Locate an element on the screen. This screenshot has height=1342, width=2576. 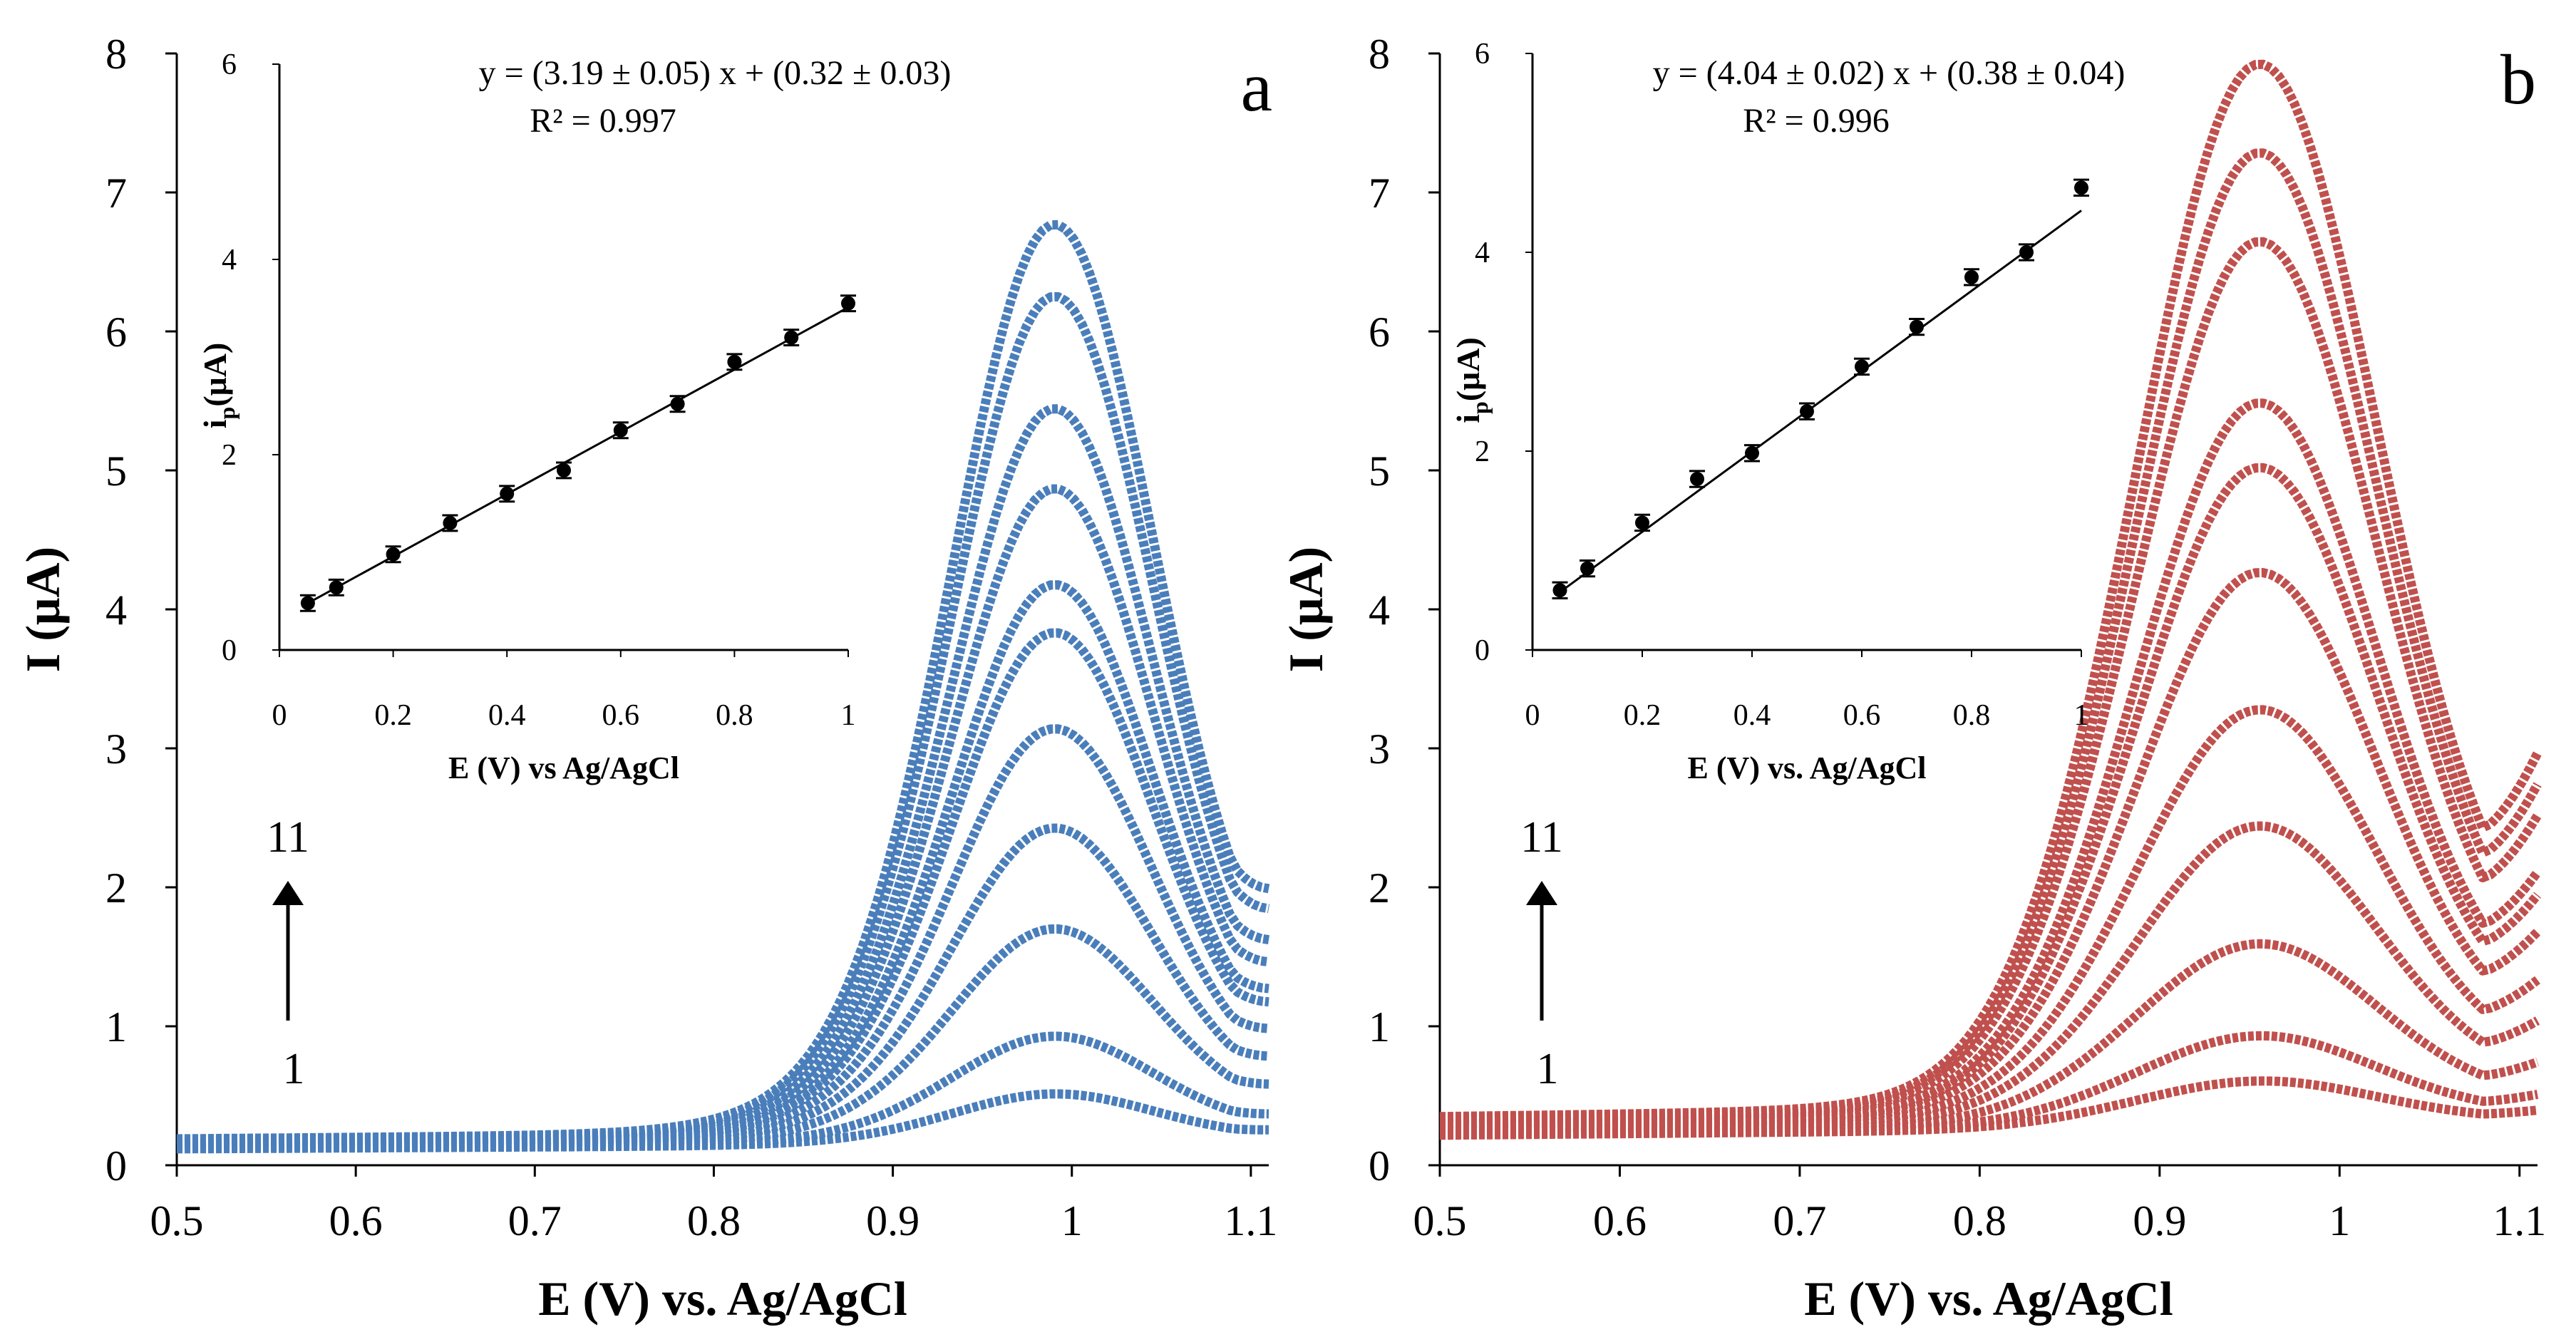
panel-label: b is located at coordinates (2518, 79).